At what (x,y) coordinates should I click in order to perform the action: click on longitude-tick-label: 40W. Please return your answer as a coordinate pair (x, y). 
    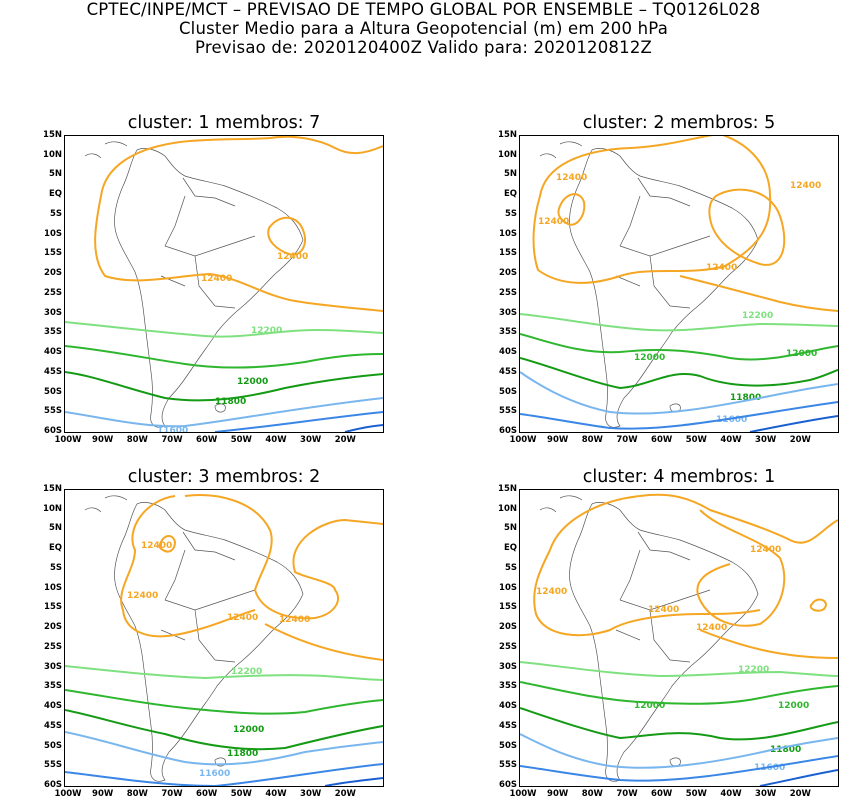
    Looking at the image, I should click on (731, 794).